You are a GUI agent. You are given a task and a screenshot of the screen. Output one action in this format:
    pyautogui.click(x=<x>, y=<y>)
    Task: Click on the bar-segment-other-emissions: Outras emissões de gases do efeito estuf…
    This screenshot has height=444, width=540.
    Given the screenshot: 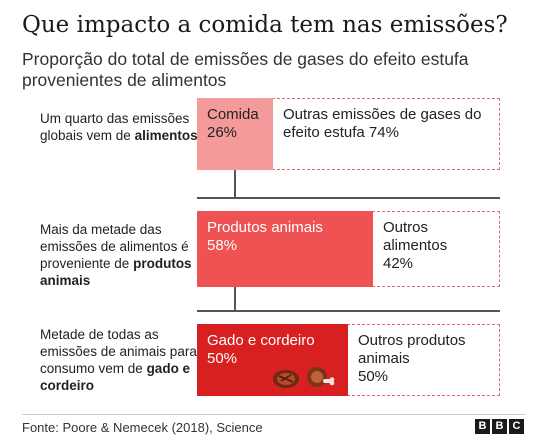 What is the action you would take?
    pyautogui.click(x=386, y=134)
    